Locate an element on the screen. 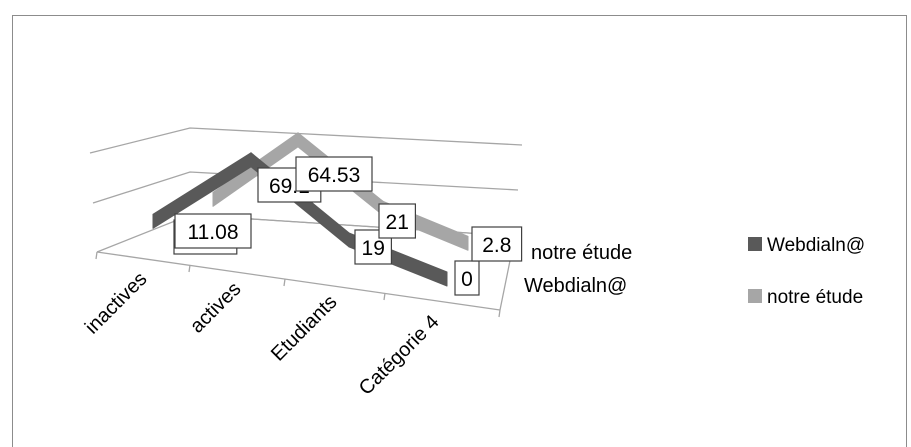 This screenshot has width=911, height=447. legend-swatch-notre-etude is located at coordinates (755, 296).